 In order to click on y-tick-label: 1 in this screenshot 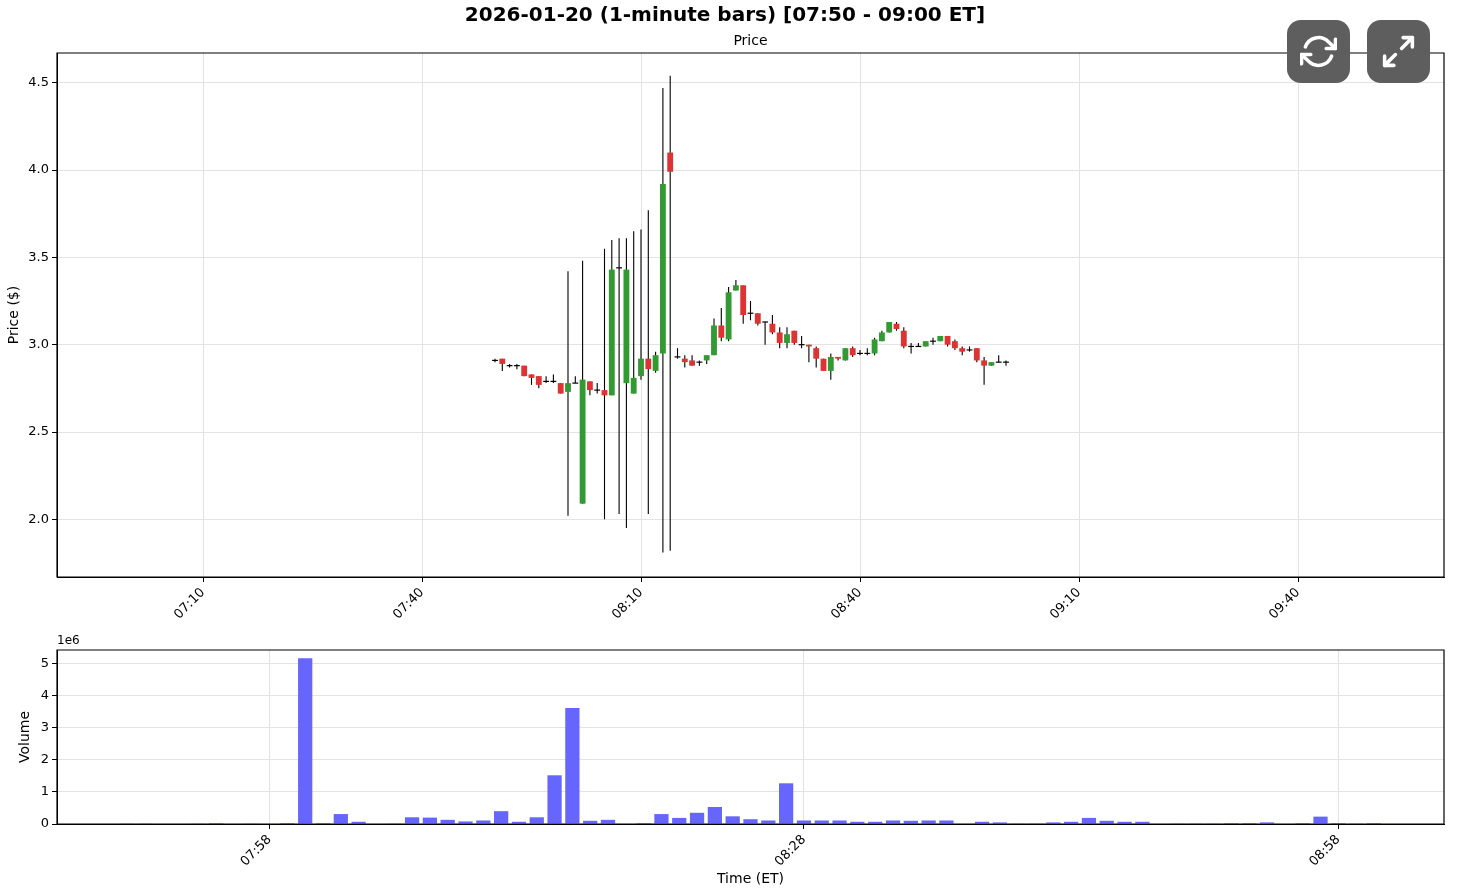, I will do `click(44, 791)`.